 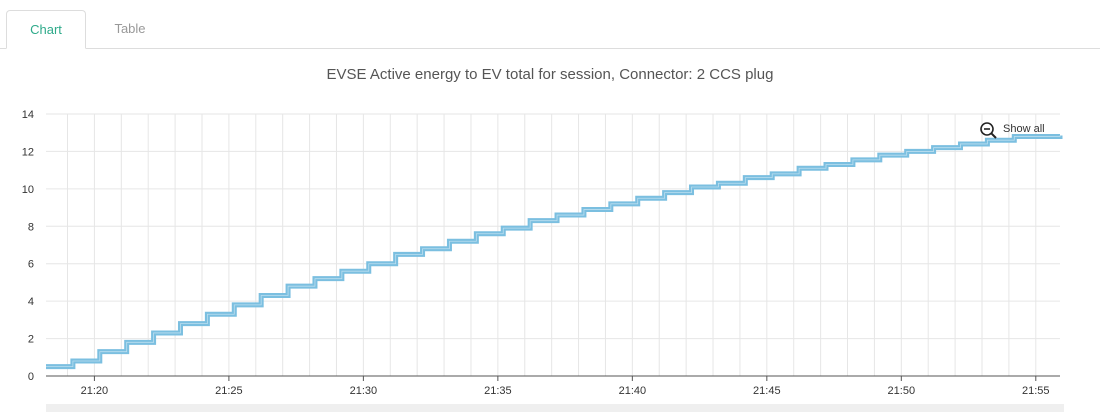 What do you see at coordinates (633, 391) in the screenshot?
I see `x-tick-label: 21:40` at bounding box center [633, 391].